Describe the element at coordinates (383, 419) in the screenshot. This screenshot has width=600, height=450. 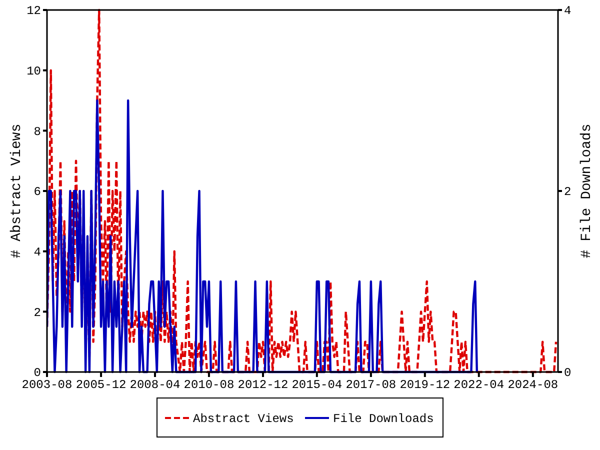
I see `legend-label: File Downloads` at that location.